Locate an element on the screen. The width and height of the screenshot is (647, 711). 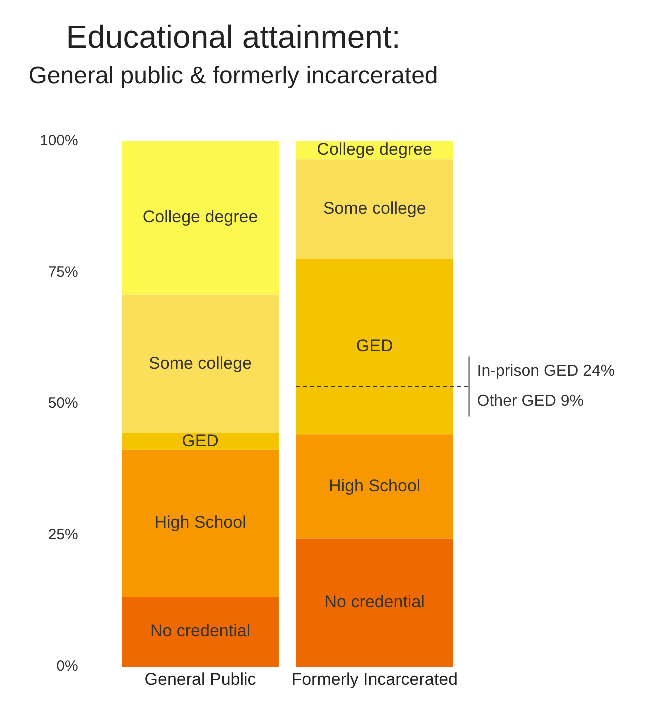
chart-subtitle: General public & formerly incarcerated is located at coordinates (233, 76).